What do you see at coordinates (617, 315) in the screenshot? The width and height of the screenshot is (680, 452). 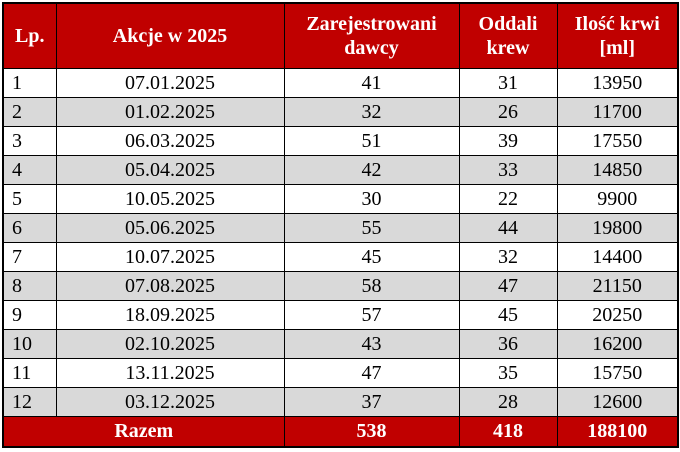 I see `table-cell: 20250` at bounding box center [617, 315].